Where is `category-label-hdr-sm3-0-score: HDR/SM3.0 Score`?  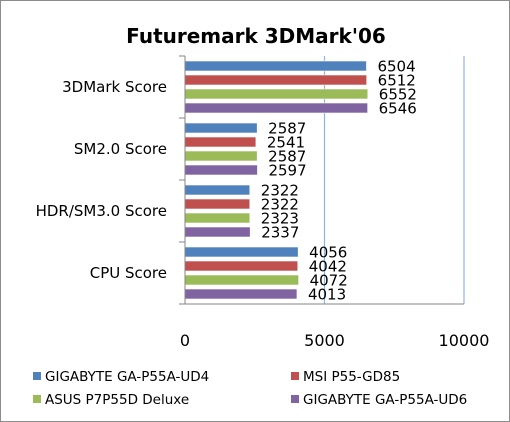 category-label-hdr-sm3-0-score: HDR/SM3.0 Score is located at coordinates (101, 211).